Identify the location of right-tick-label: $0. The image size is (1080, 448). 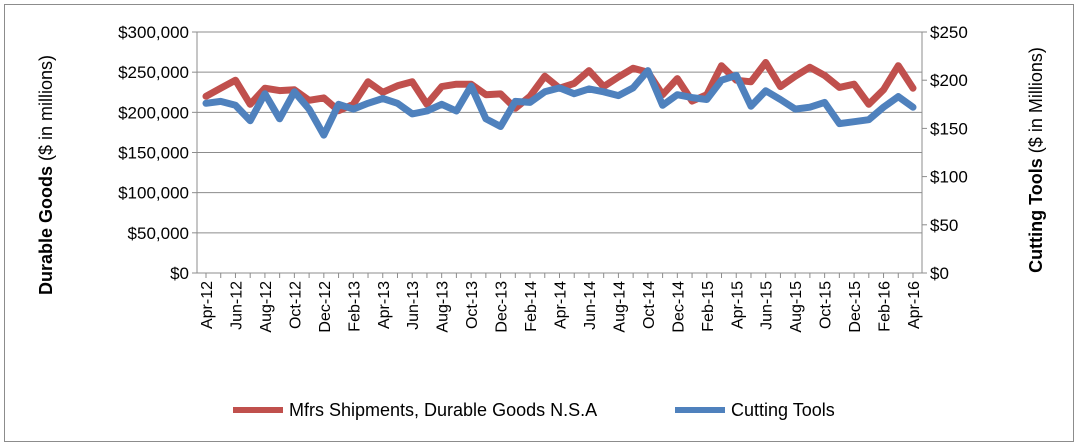
(939, 273).